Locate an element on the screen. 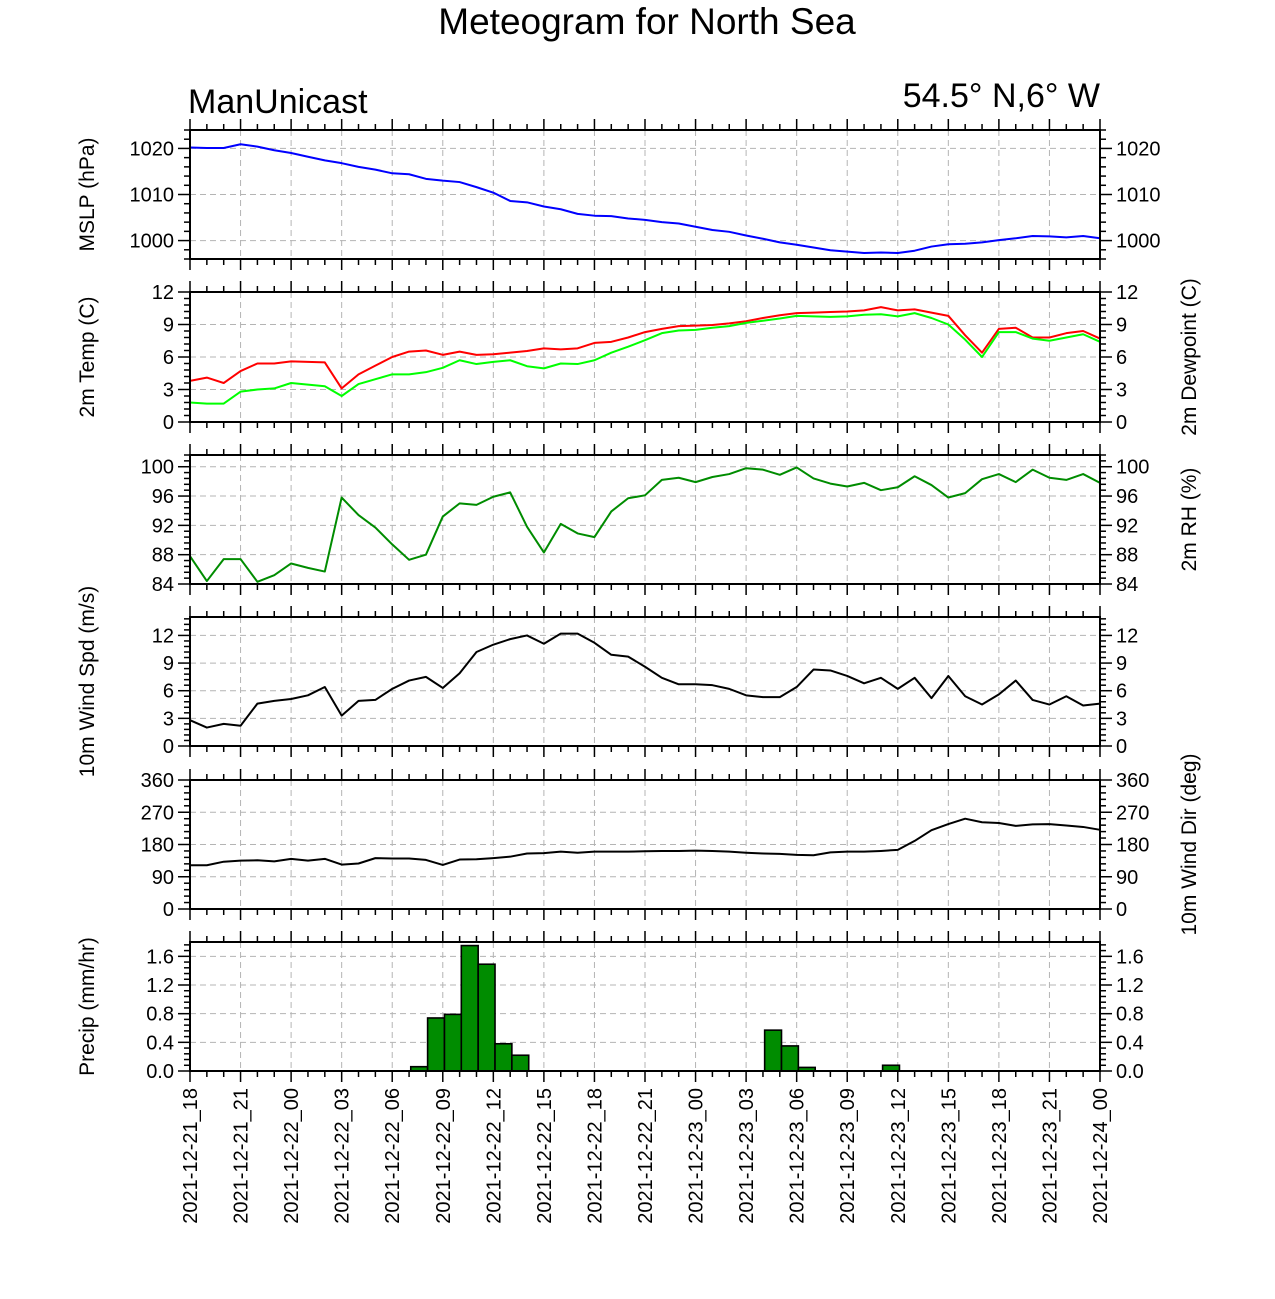 This screenshot has width=1275, height=1299. x-tick-label: 2021-12-22_12 is located at coordinates (494, 1156).